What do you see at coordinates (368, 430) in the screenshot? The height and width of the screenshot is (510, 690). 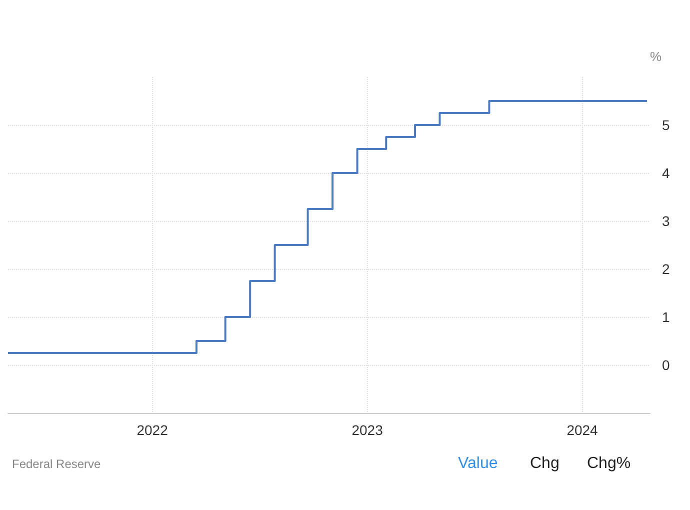 I see `x-tick-label: 2023` at bounding box center [368, 430].